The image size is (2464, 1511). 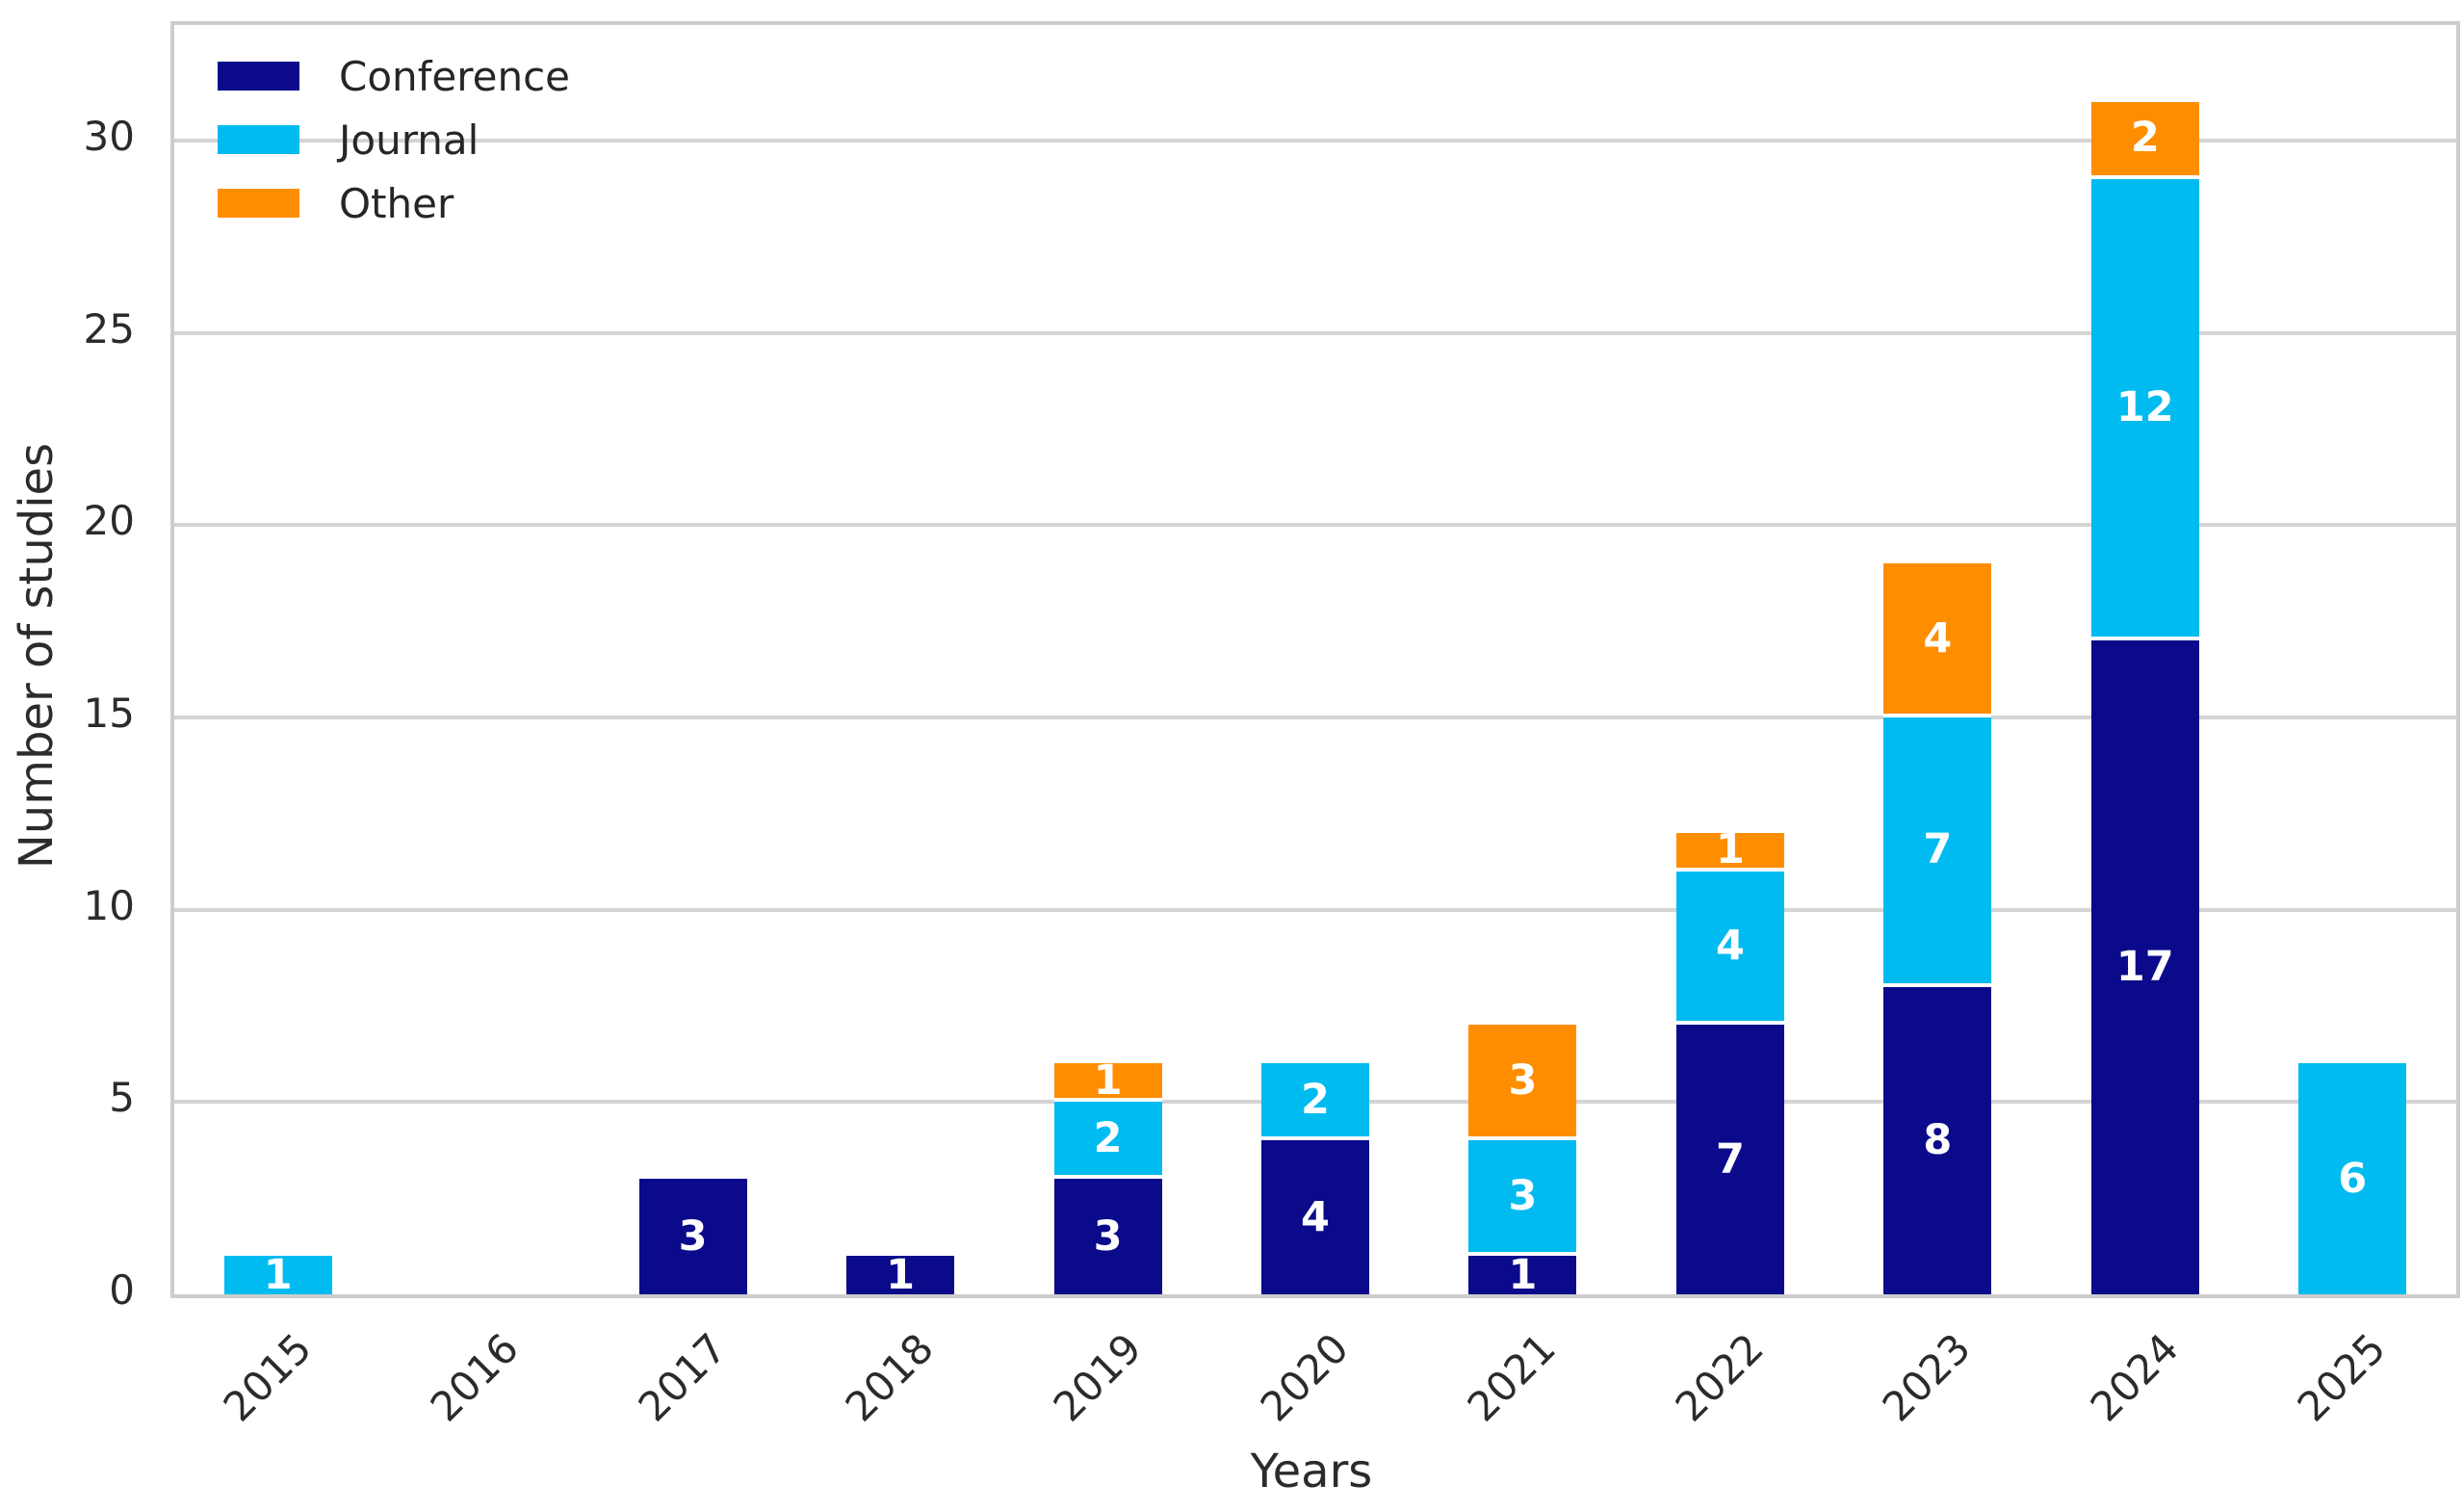 What do you see at coordinates (1304, 1377) in the screenshot?
I see `x-tick-2020: 2020` at bounding box center [1304, 1377].